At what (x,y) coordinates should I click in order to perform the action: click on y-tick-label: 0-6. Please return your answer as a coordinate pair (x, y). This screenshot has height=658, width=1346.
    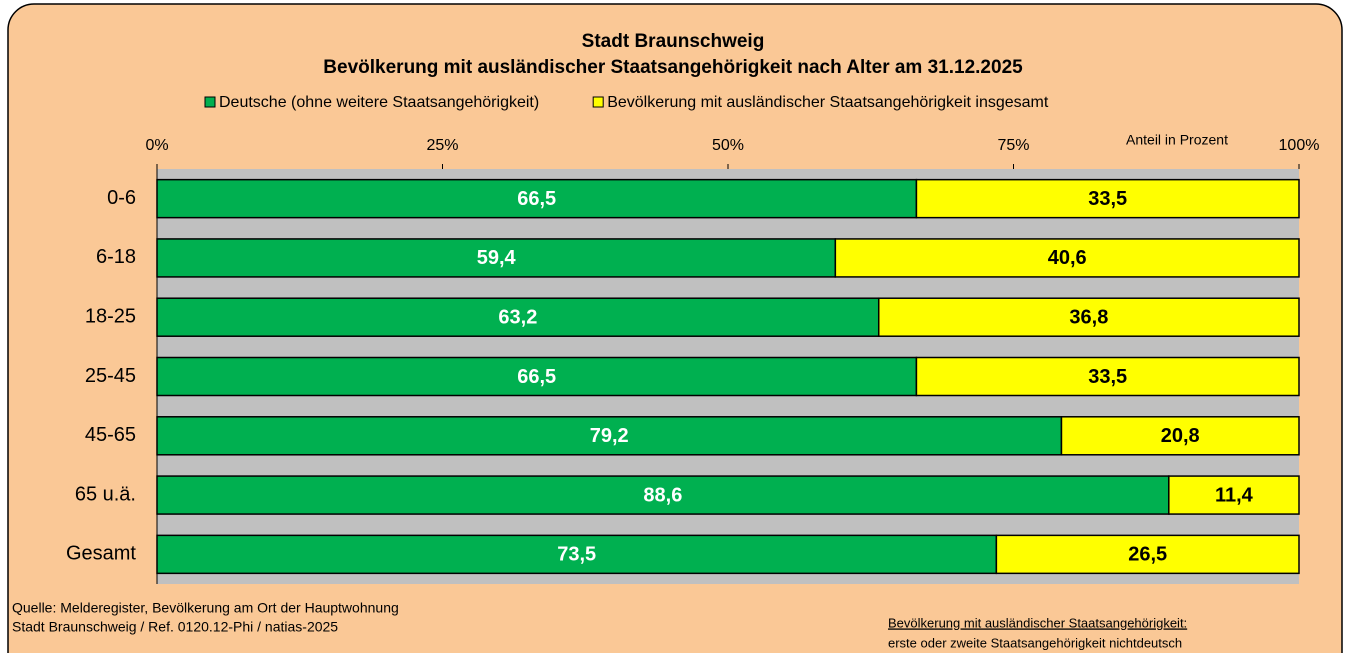
    Looking at the image, I should click on (121, 198).